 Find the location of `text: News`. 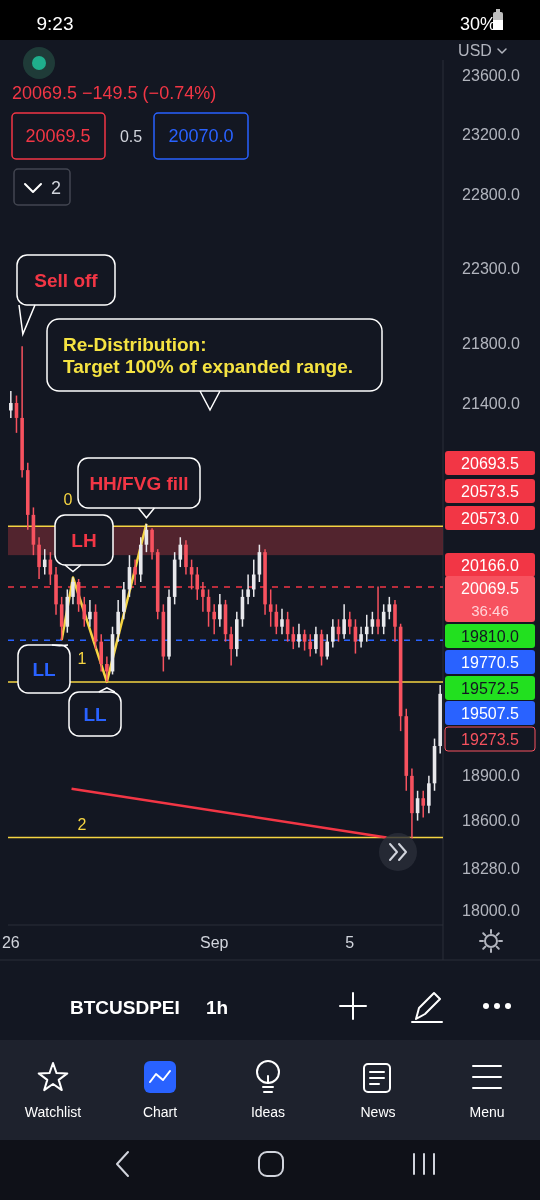

text: News is located at coordinates (378, 1112).